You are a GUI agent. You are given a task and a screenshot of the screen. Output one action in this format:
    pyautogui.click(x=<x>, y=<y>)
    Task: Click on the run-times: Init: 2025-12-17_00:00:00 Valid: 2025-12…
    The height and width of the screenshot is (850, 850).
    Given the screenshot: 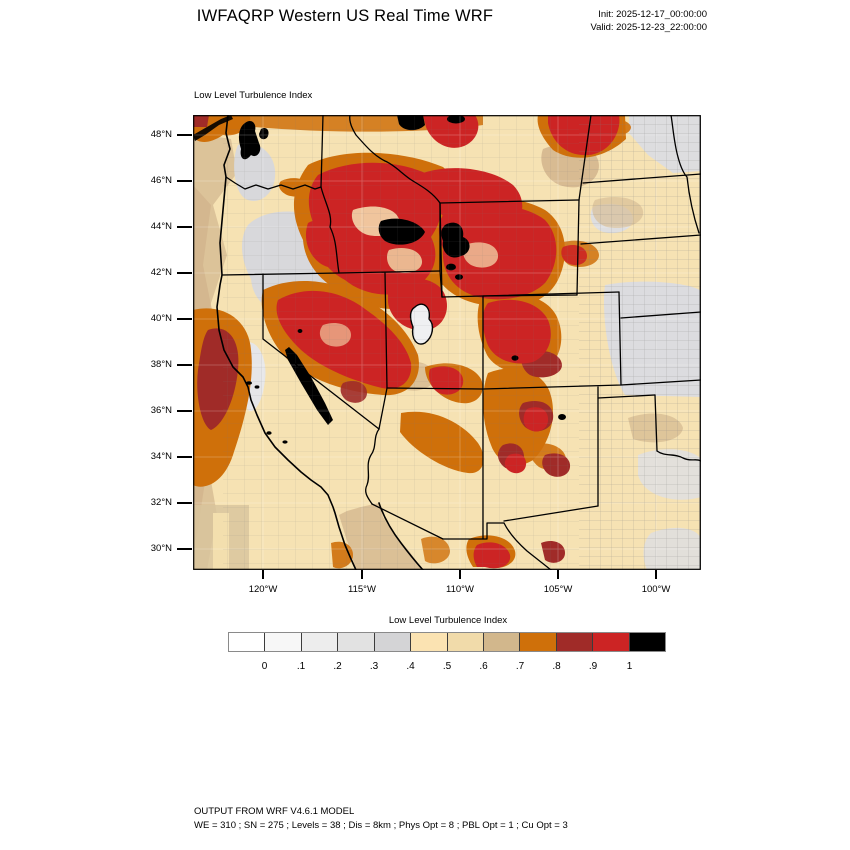 What is the action you would take?
    pyautogui.click(x=621, y=21)
    